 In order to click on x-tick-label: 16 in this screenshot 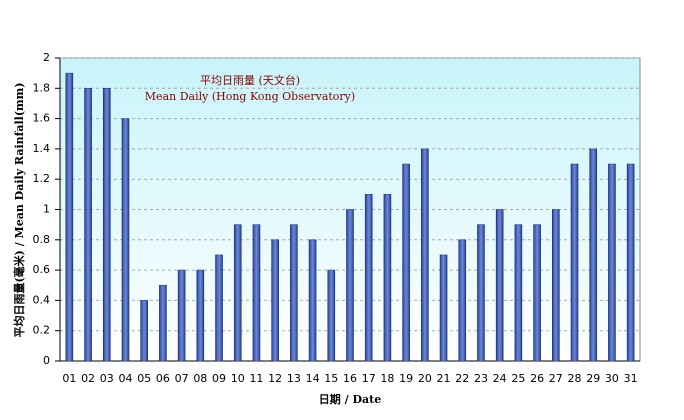, I will do `click(350, 378)`.